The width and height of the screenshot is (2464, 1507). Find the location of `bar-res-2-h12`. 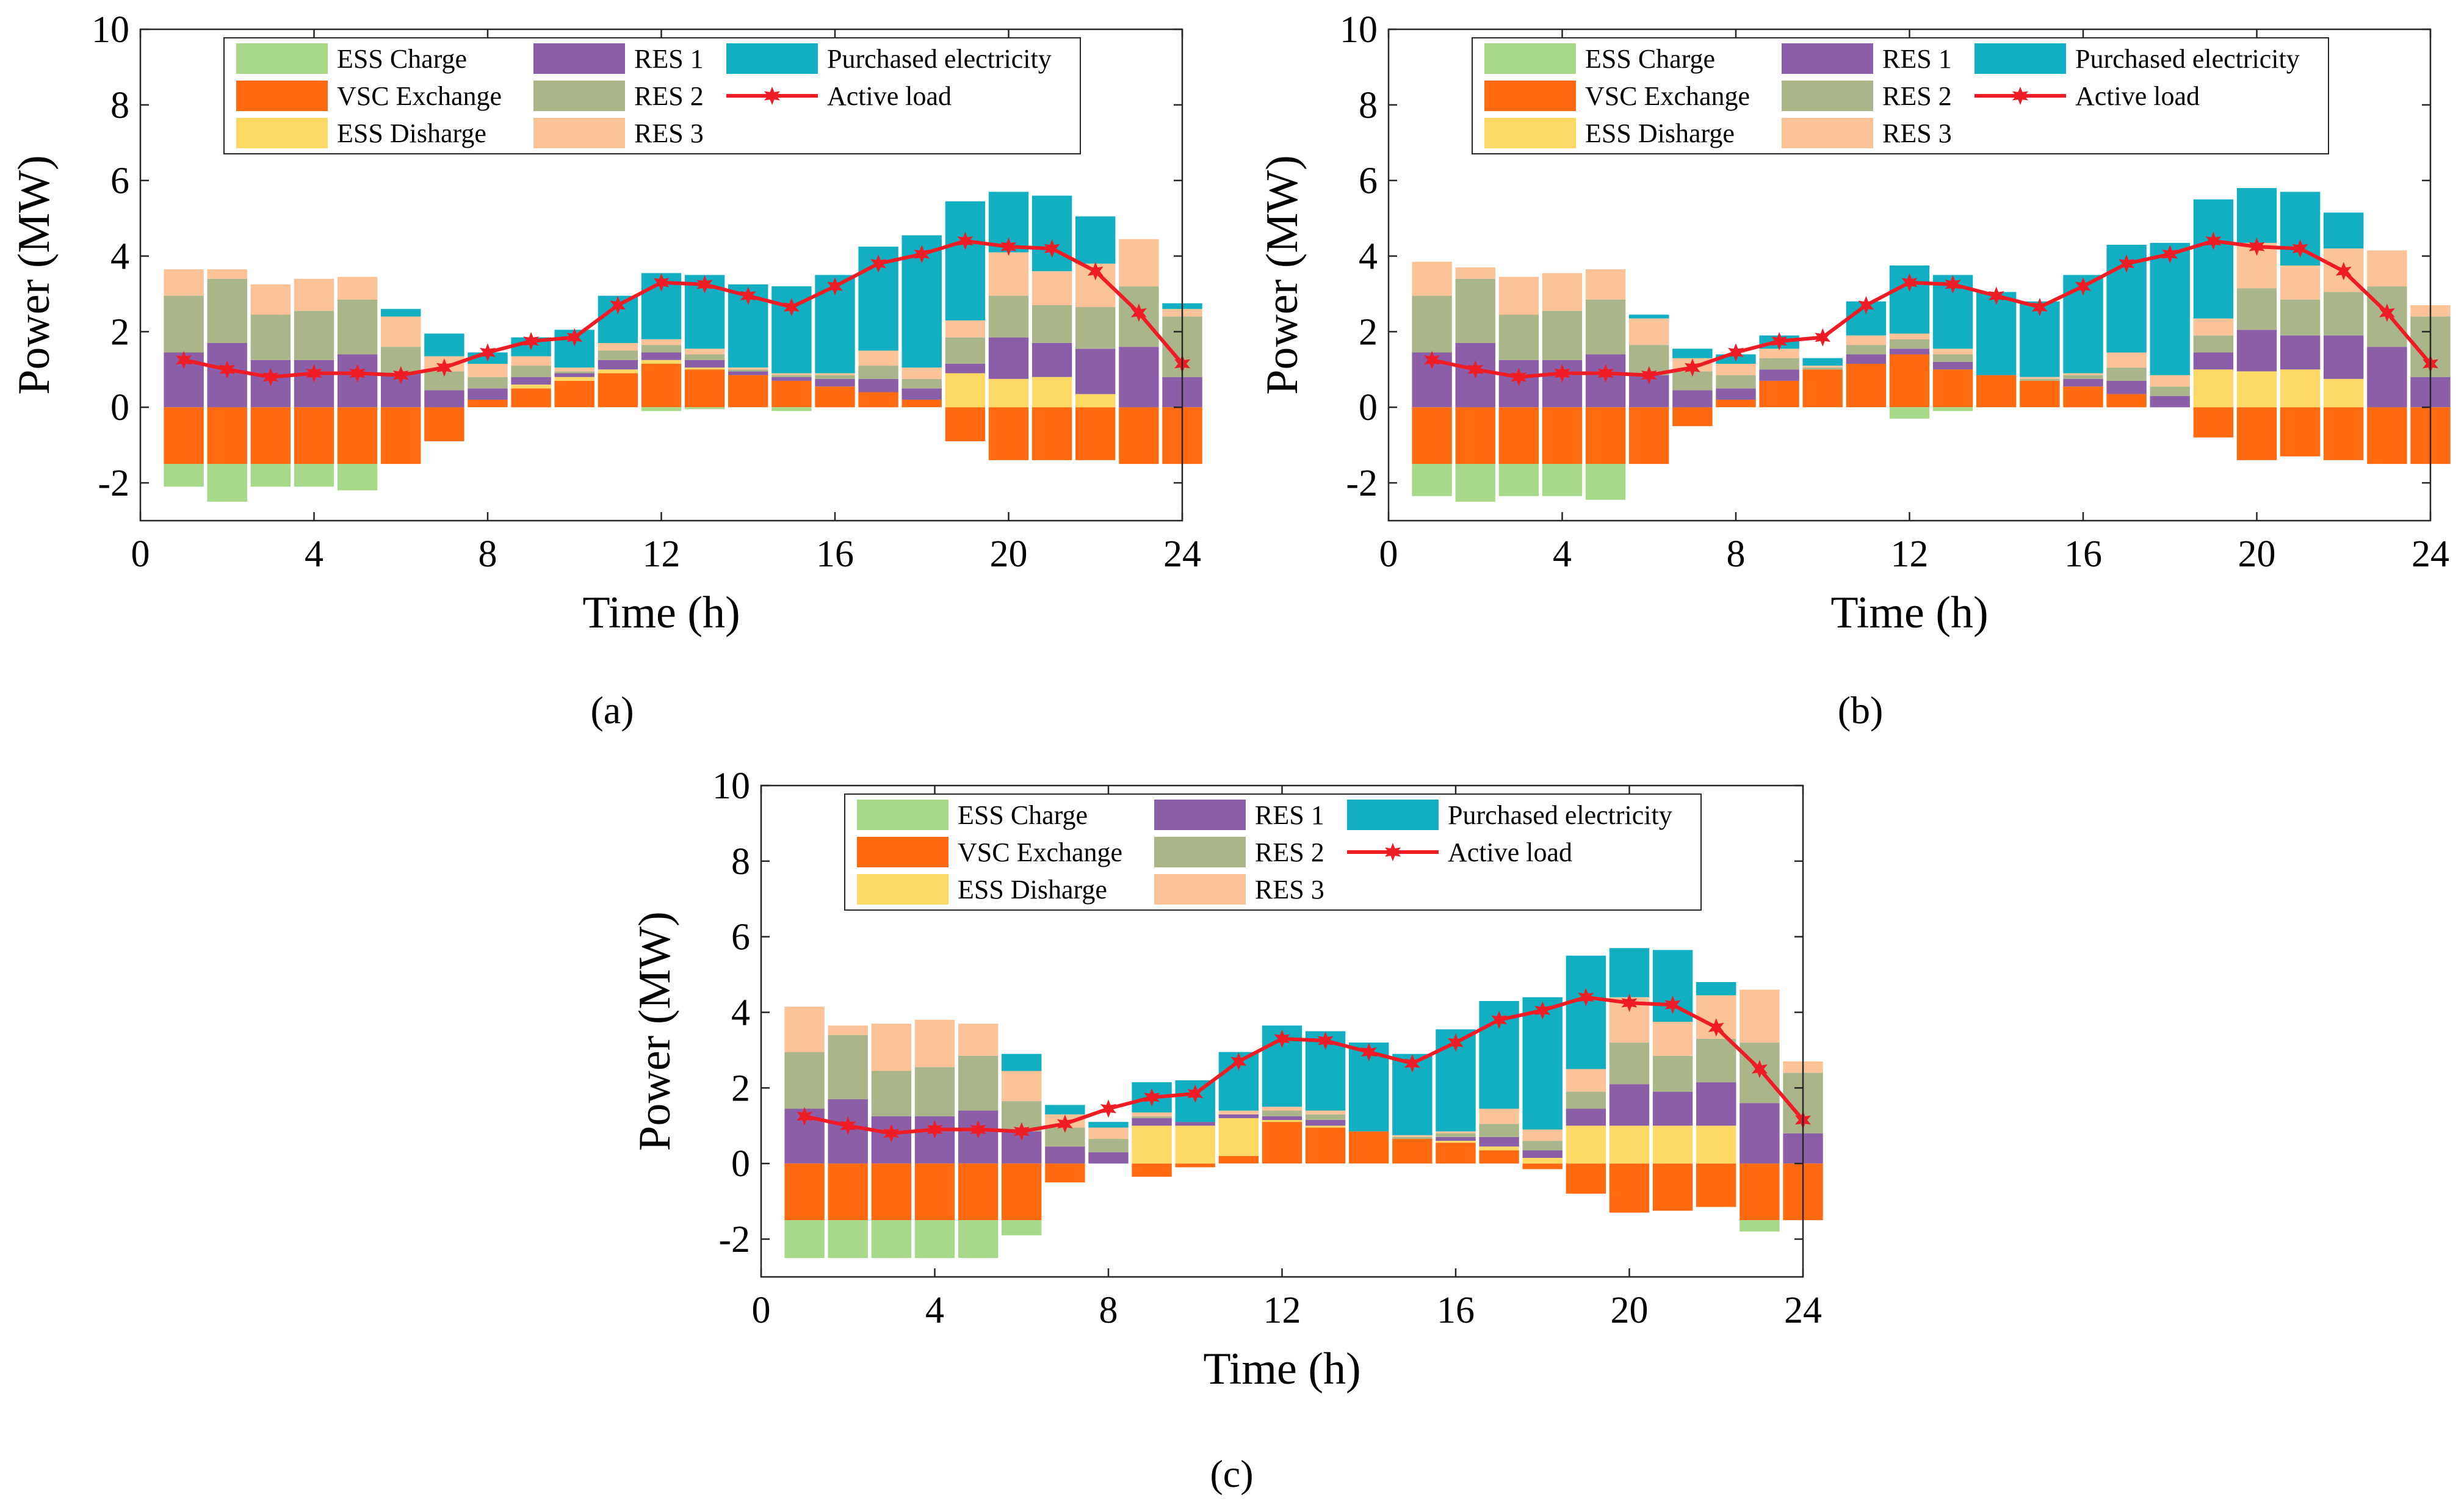

bar-res-2-h12 is located at coordinates (1282, 1113).